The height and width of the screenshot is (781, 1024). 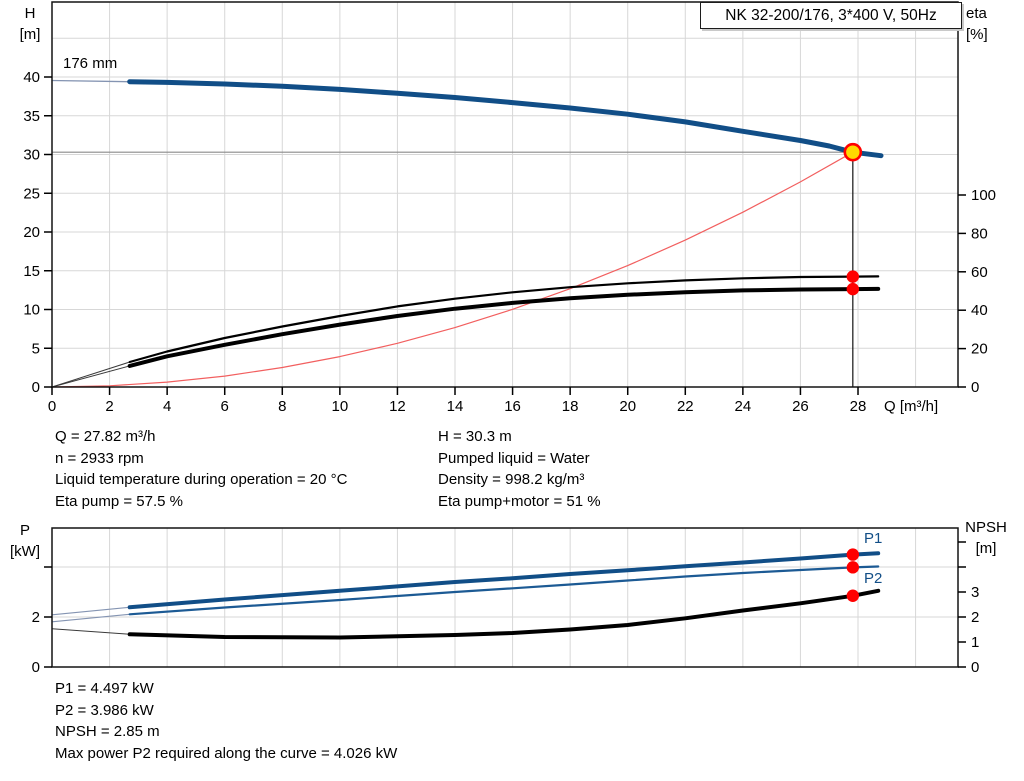 I want to click on right-tick-label: 40, so click(x=979, y=310).